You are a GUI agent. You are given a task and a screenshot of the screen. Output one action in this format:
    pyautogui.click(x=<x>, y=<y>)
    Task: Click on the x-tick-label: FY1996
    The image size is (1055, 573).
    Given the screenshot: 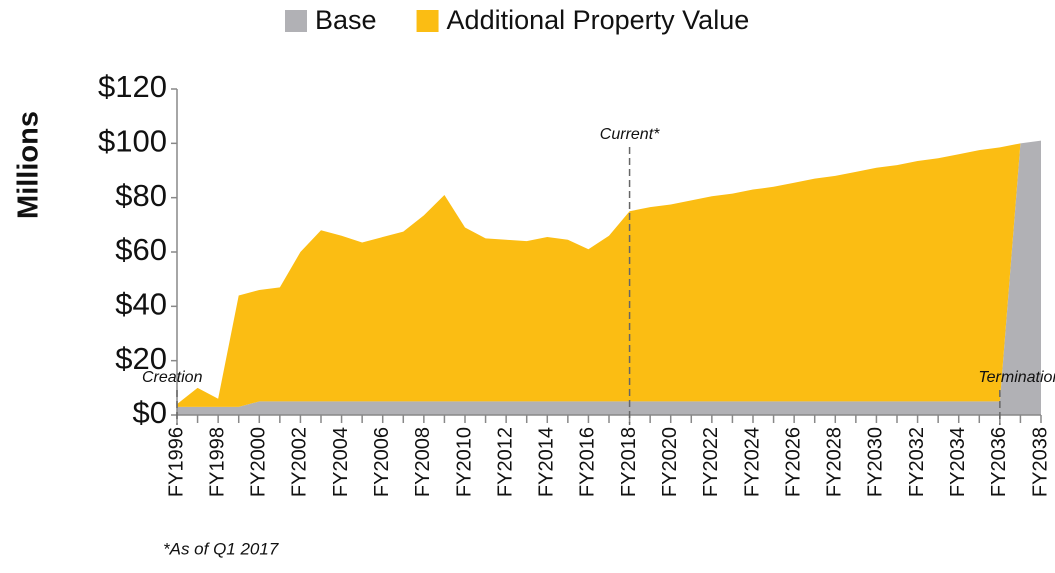 What is the action you would take?
    pyautogui.click(x=176, y=462)
    